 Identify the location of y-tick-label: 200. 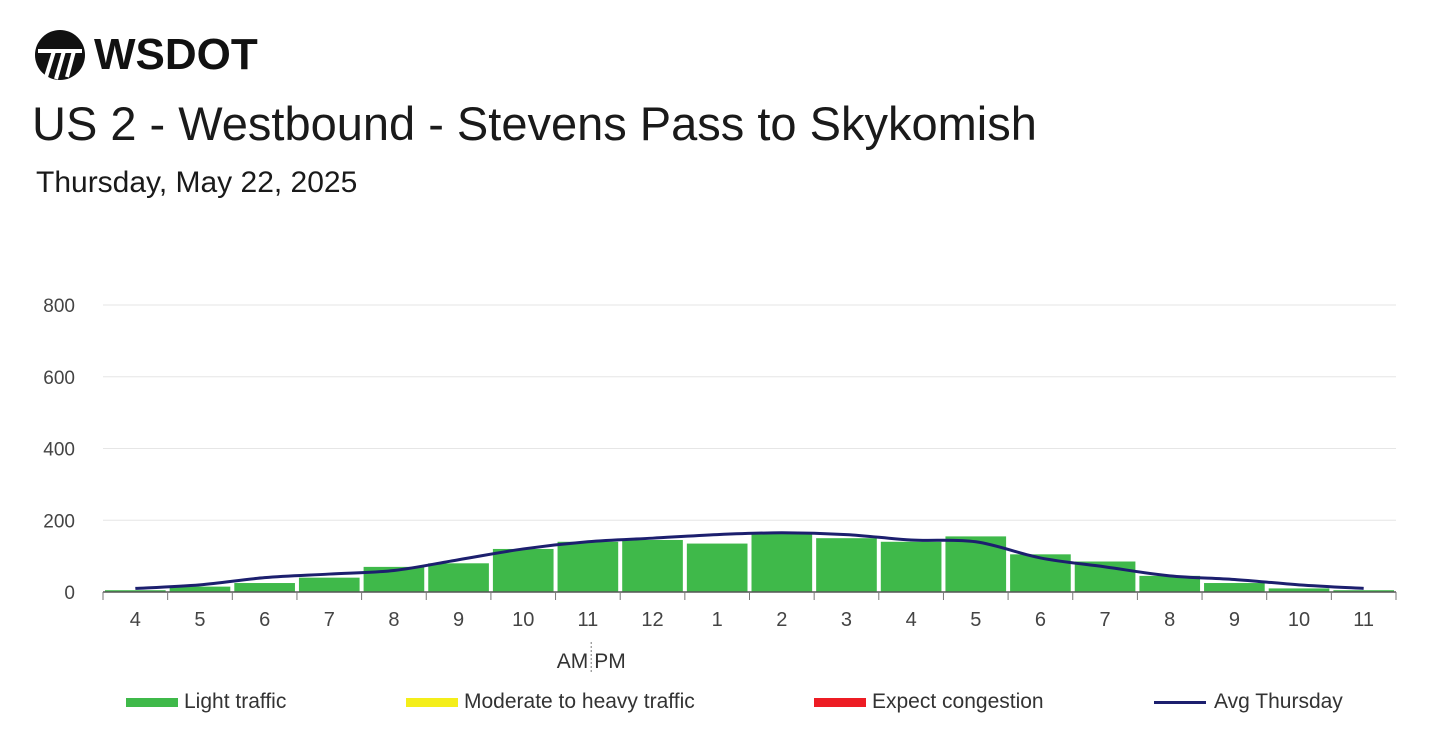
(59, 521).